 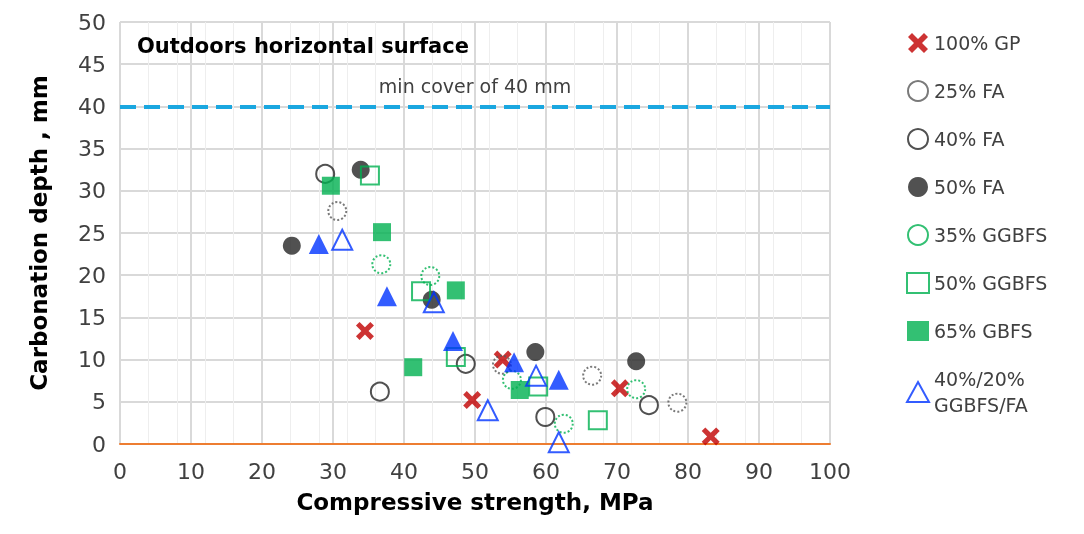 What do you see at coordinates (969, 187) in the screenshot?
I see `legend-label: 50% FA` at bounding box center [969, 187].